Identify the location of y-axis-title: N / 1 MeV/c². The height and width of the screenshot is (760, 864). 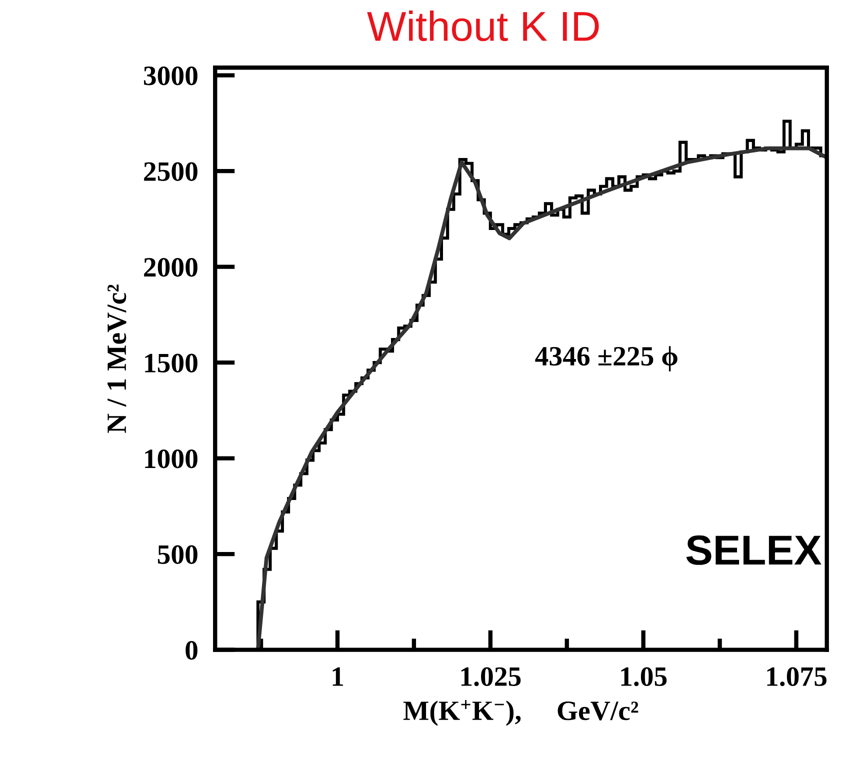
(117, 358).